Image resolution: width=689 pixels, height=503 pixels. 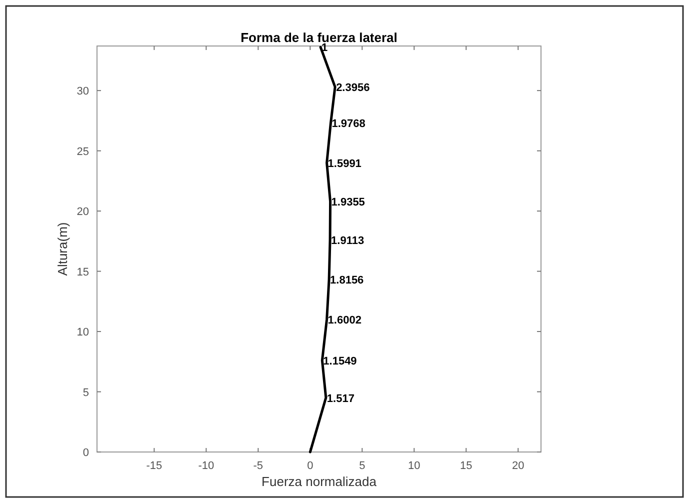 I want to click on x-tick-label: -5, so click(x=258, y=466).